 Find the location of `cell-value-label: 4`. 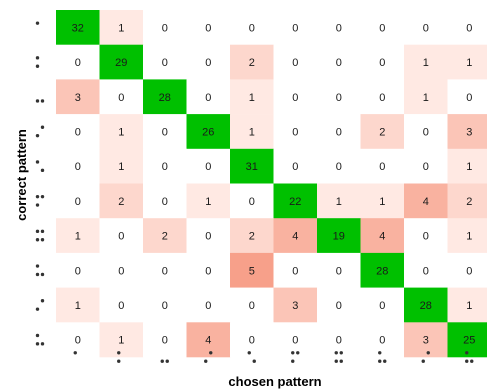

cell-value-label: 4 is located at coordinates (426, 202).